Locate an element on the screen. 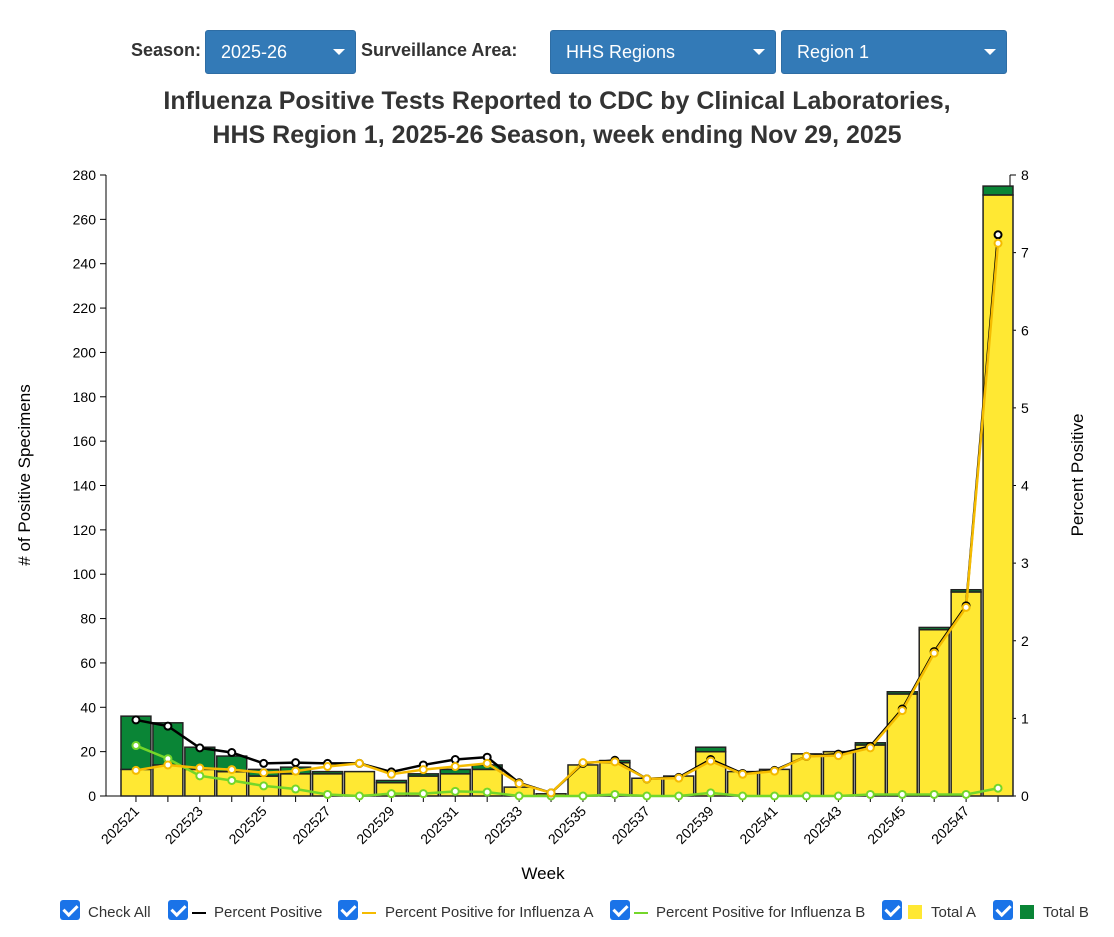  legend-item-total-a: Total A is located at coordinates (998, 912).